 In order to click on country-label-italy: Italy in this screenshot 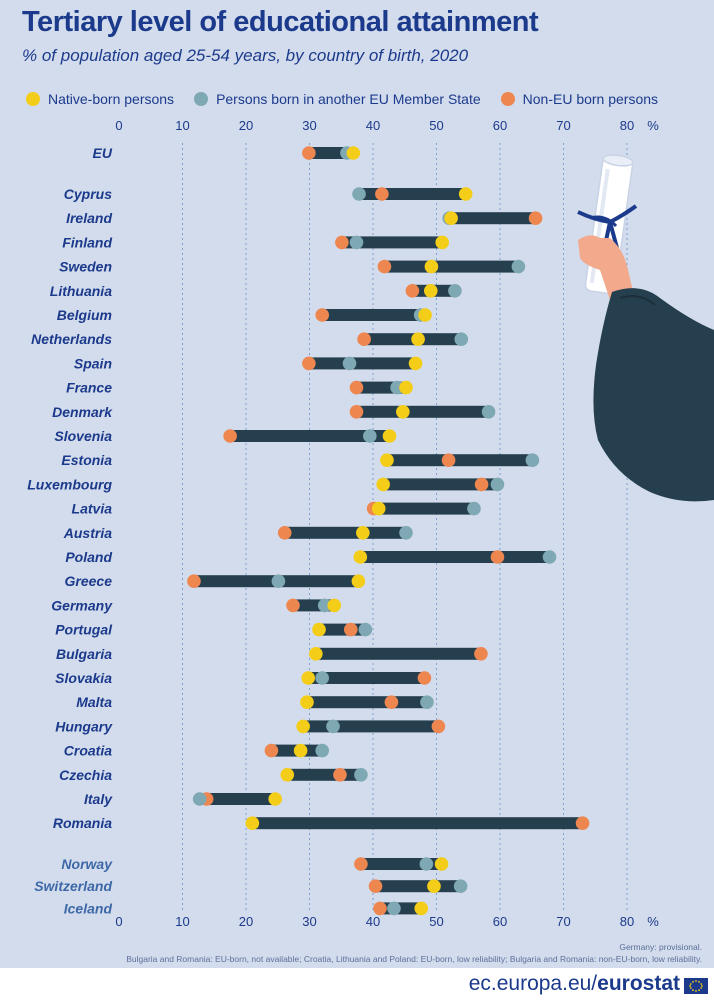, I will do `click(98, 799)`.